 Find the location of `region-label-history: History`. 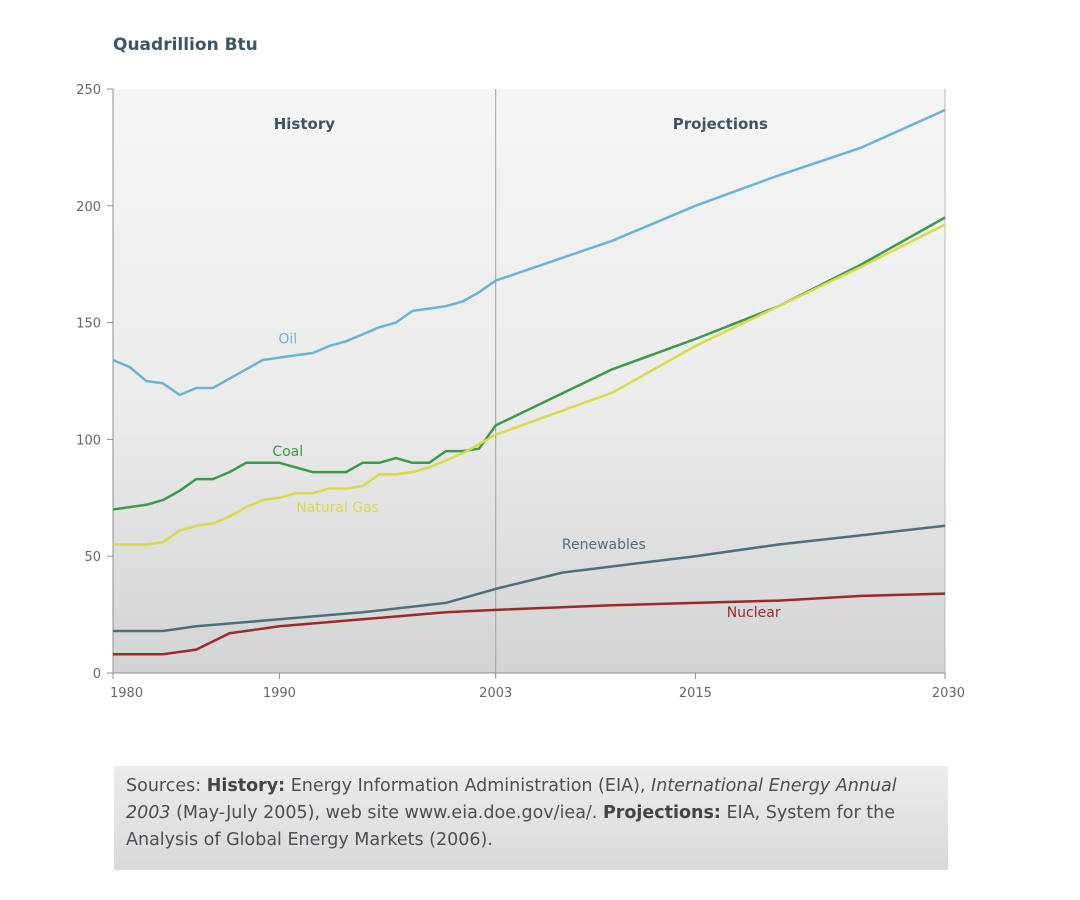

region-label-history: History is located at coordinates (304, 124).